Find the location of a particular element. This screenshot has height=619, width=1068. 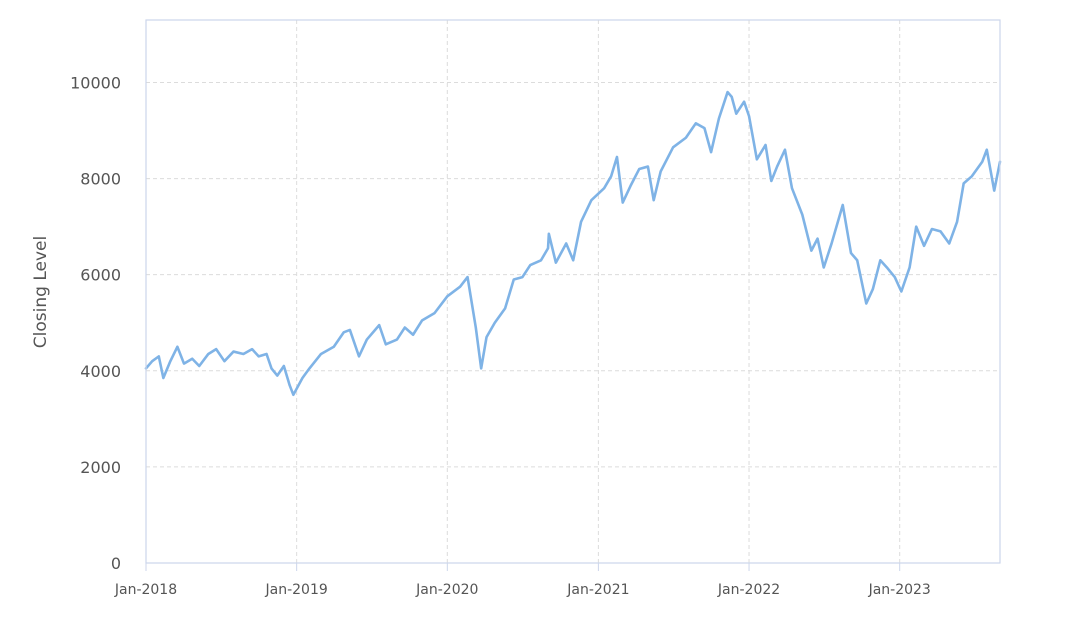

y-tick-label: 8000 is located at coordinates (100, 179).